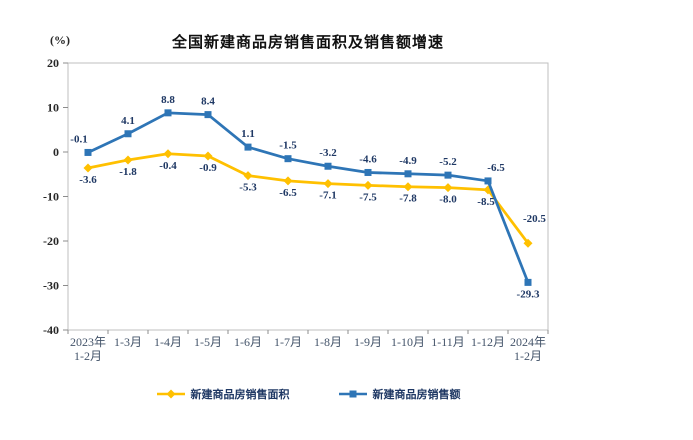 The height and width of the screenshot is (440, 693). What do you see at coordinates (78, 139) in the screenshot?
I see `svg-text: -0.1` at bounding box center [78, 139].